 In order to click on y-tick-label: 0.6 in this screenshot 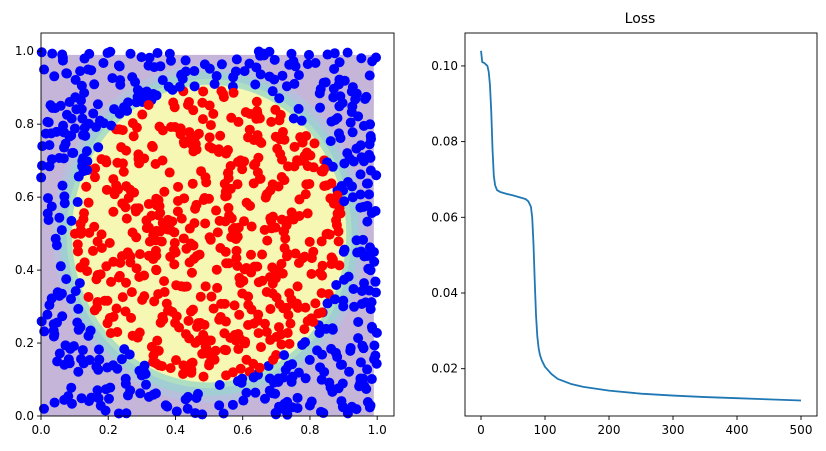, I will do `click(24, 197)`.